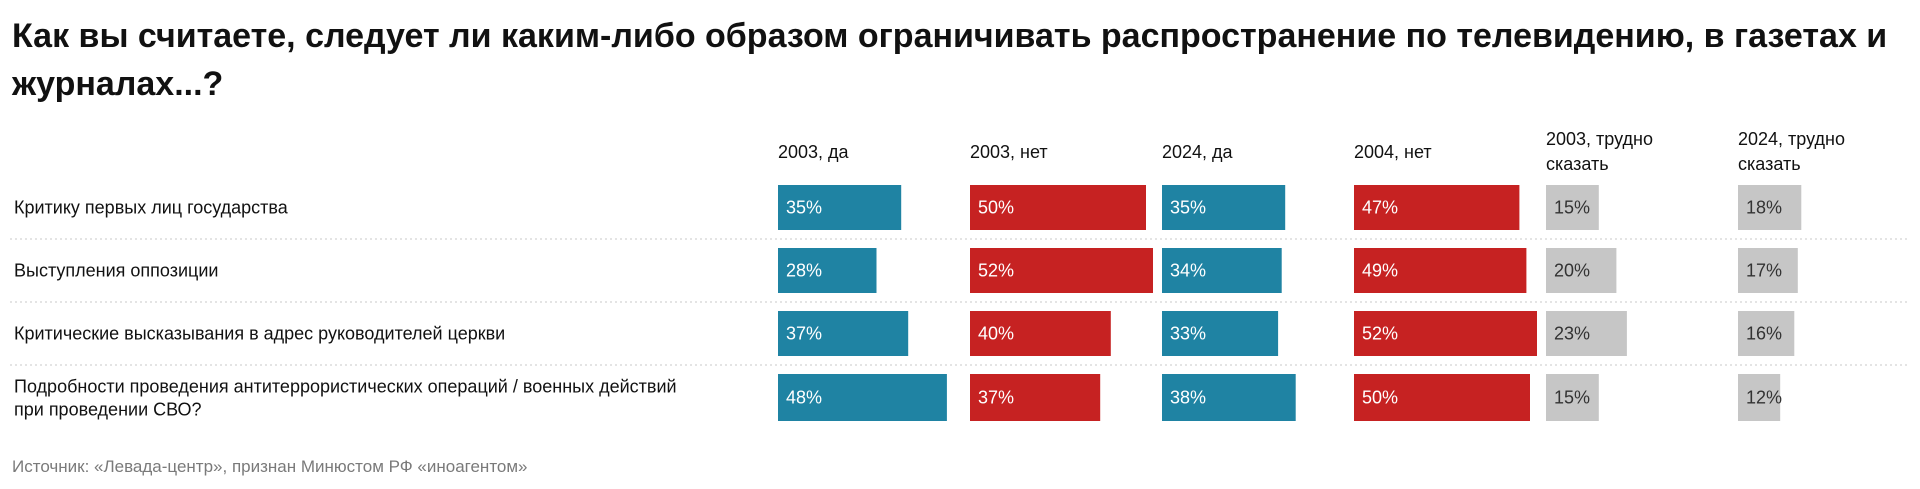 Image resolution: width=1920 pixels, height=489 pixels. Describe the element at coordinates (804, 398) in the screenshot. I see `bar-value-label: 48%` at that location.